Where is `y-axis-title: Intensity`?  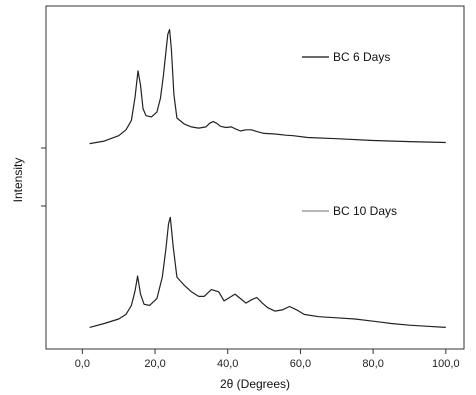 y-axis-title: Intensity is located at coordinates (18, 180).